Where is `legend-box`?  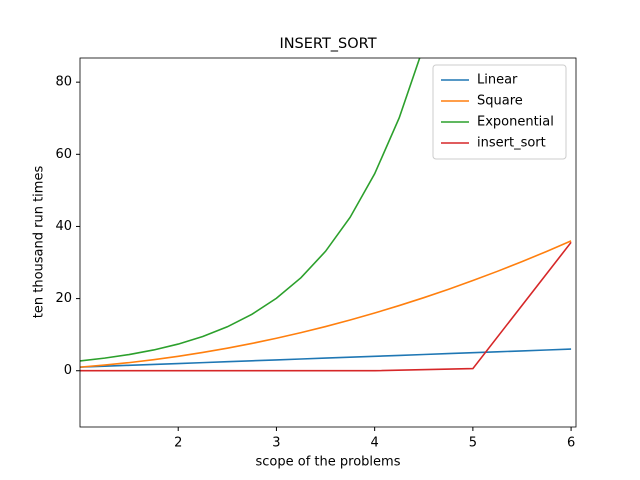
legend-box is located at coordinates (499, 112).